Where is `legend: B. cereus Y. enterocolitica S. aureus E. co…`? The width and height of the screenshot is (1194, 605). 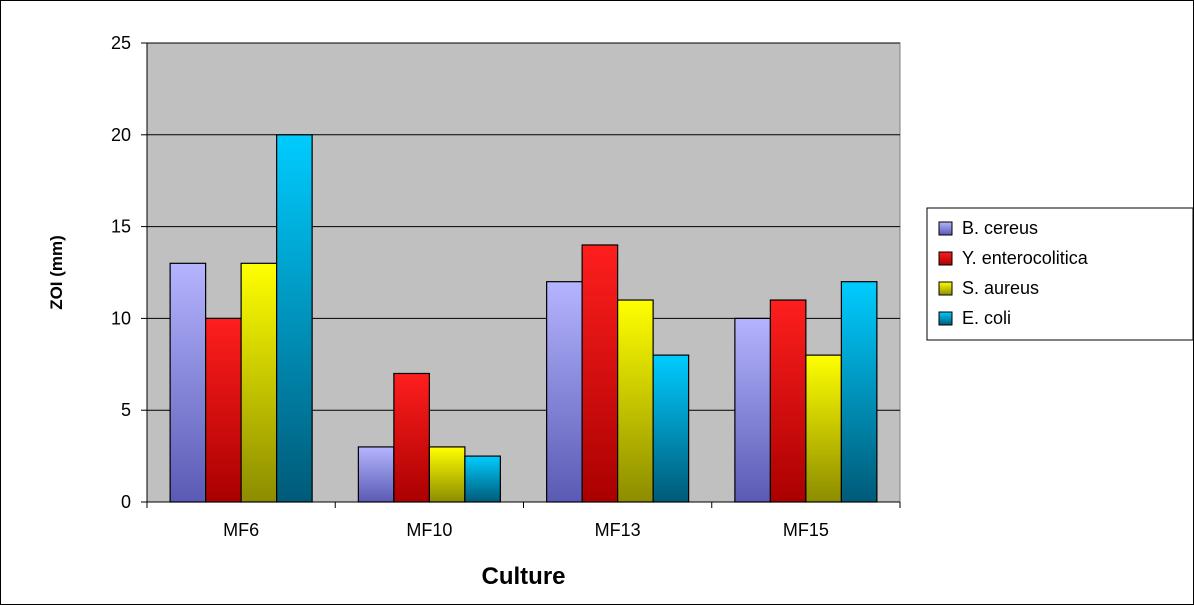
legend: B. cereus Y. enterocolitica S. aureus E. co… is located at coordinates (1060, 274).